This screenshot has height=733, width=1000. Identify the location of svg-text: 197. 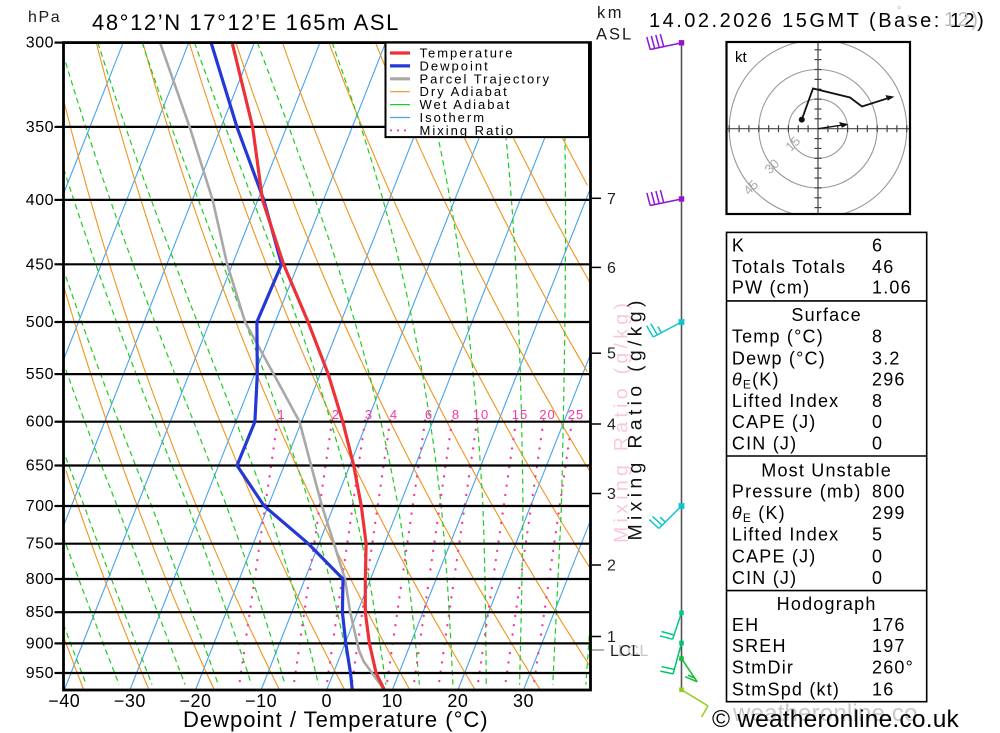
(889, 646).